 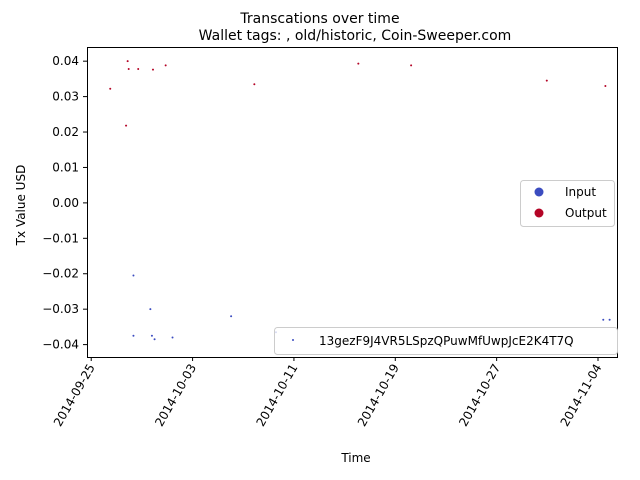 I want to click on y-tick-label-8: −0.04, so click(x=60, y=345).